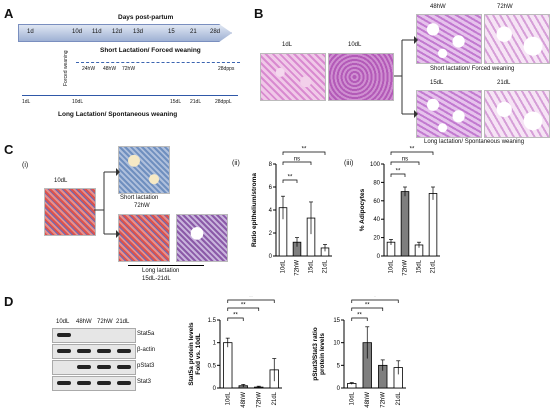 The image size is (550, 419). I want to click on y-tick-label: 80, so click(376, 183).